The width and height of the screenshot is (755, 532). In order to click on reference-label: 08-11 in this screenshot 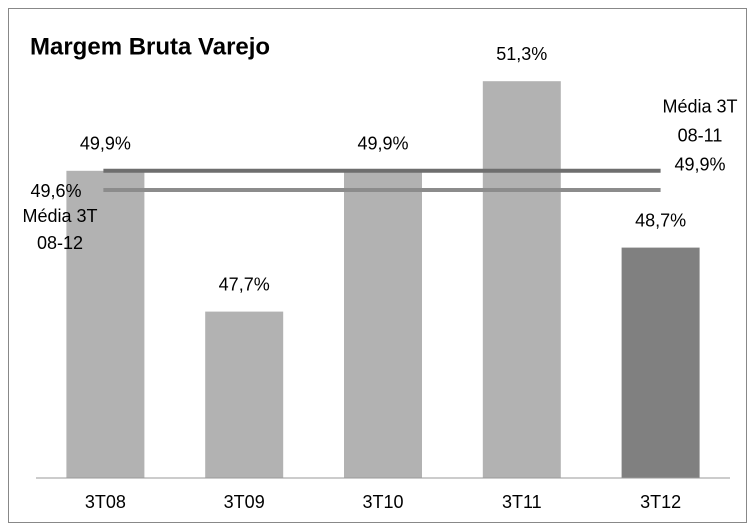, I will do `click(700, 136)`.